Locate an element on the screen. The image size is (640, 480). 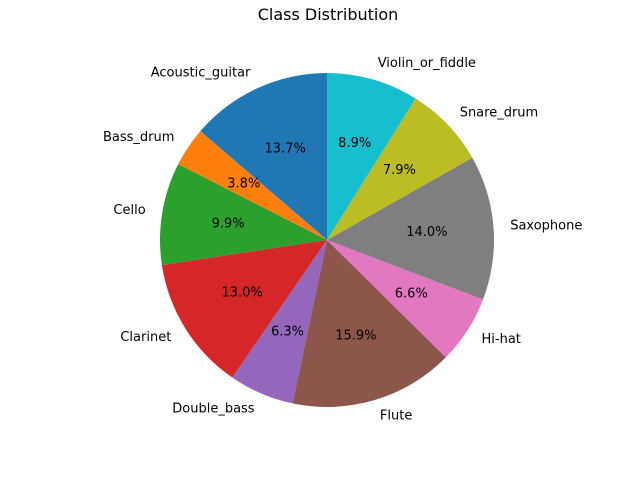
percent-label-clarinet: 13.0% is located at coordinates (241, 293).